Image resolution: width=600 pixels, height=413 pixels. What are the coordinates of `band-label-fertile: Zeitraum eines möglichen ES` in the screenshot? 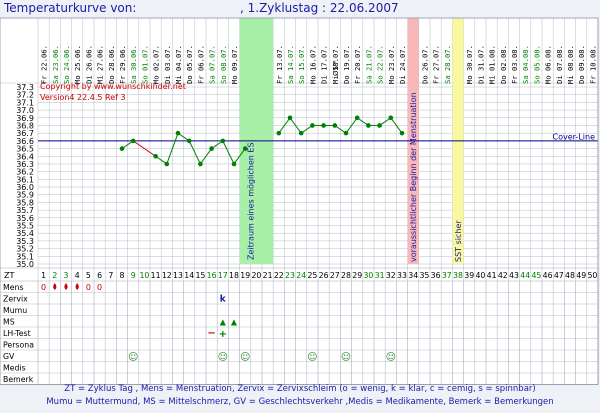 It's located at (250, 201).